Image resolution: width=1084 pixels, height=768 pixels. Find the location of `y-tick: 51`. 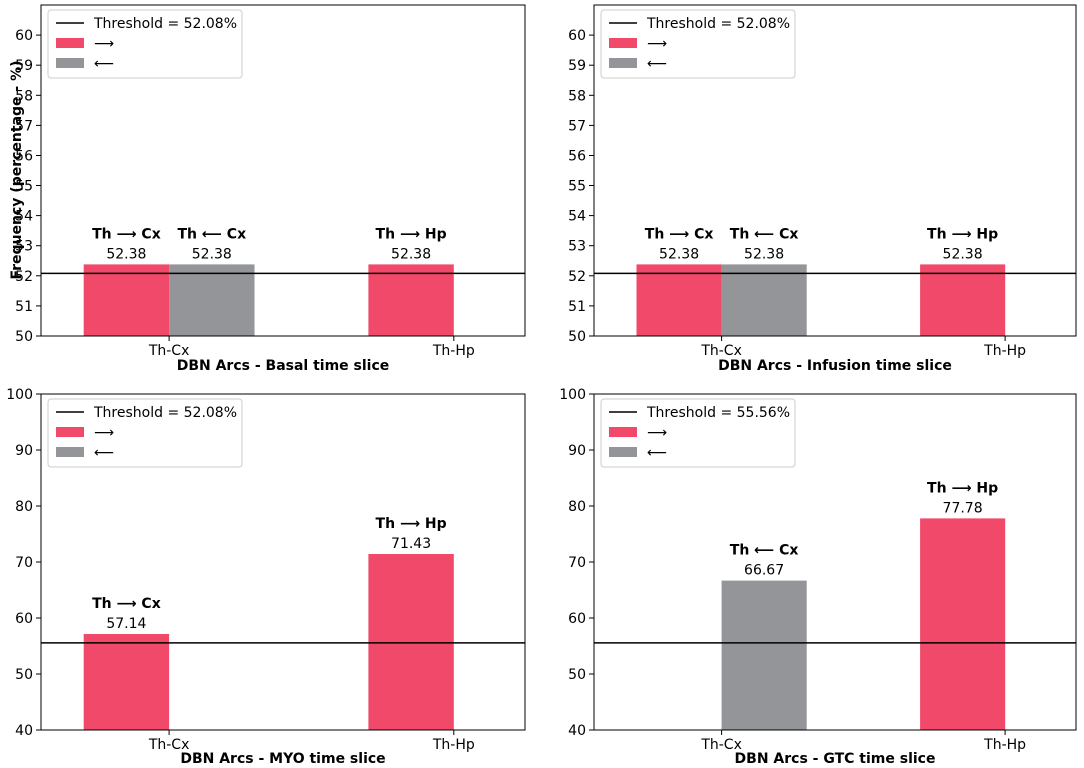

y-tick: 51 is located at coordinates (28, 307).